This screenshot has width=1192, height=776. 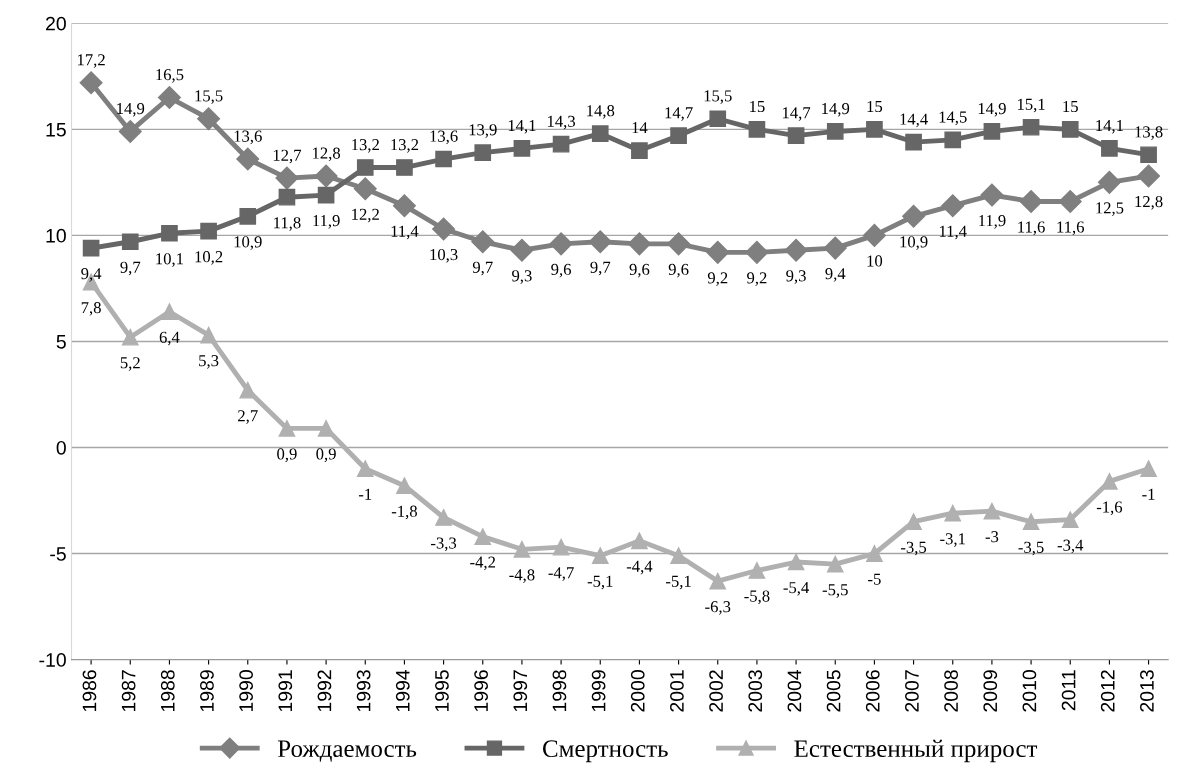 What do you see at coordinates (209, 362) in the screenshot?
I see `data-label: 5,3` at bounding box center [209, 362].